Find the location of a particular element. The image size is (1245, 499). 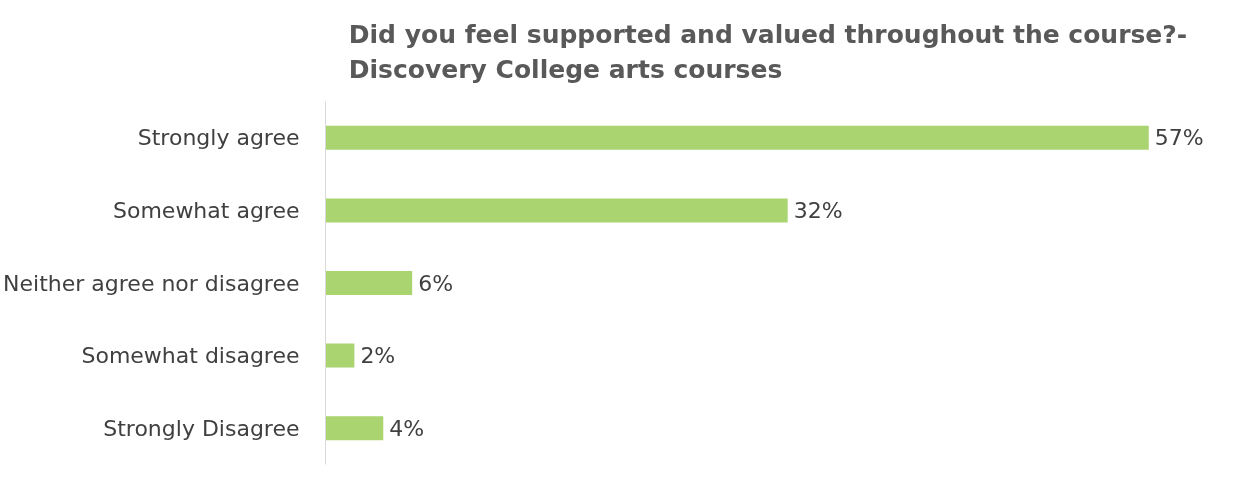

y-tick-label: Somewhat disagree is located at coordinates (190, 356).